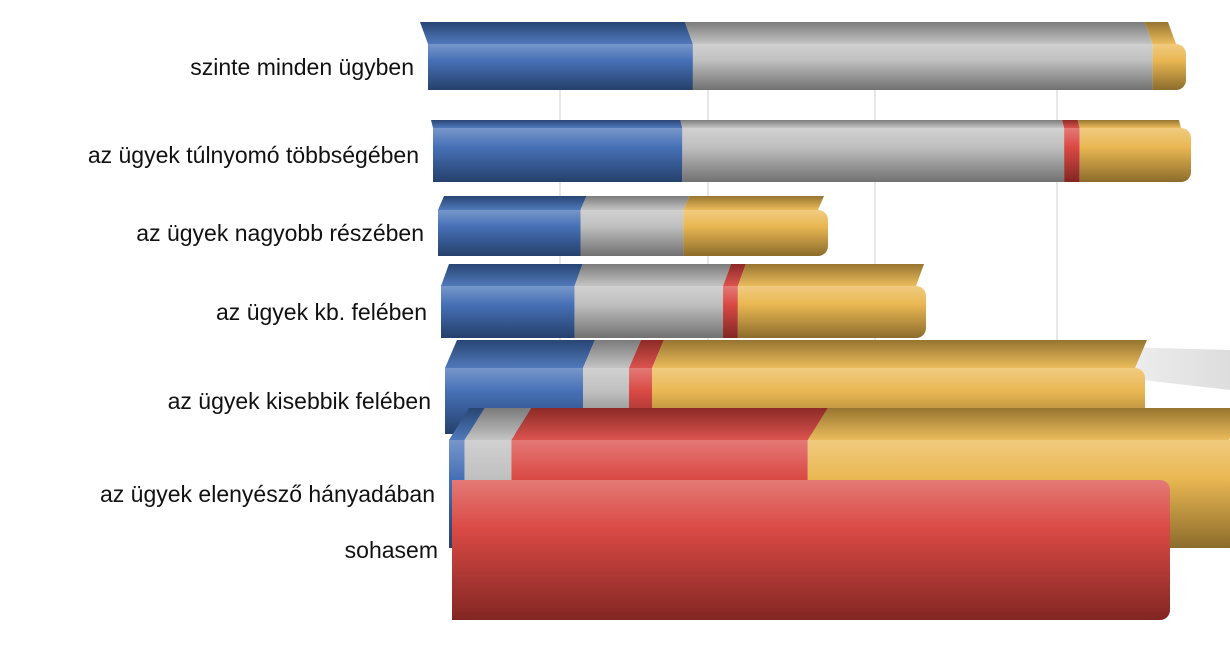 The image size is (1230, 660). What do you see at coordinates (302, 67) in the screenshot?
I see `category-label: szinte minden ügyben` at bounding box center [302, 67].